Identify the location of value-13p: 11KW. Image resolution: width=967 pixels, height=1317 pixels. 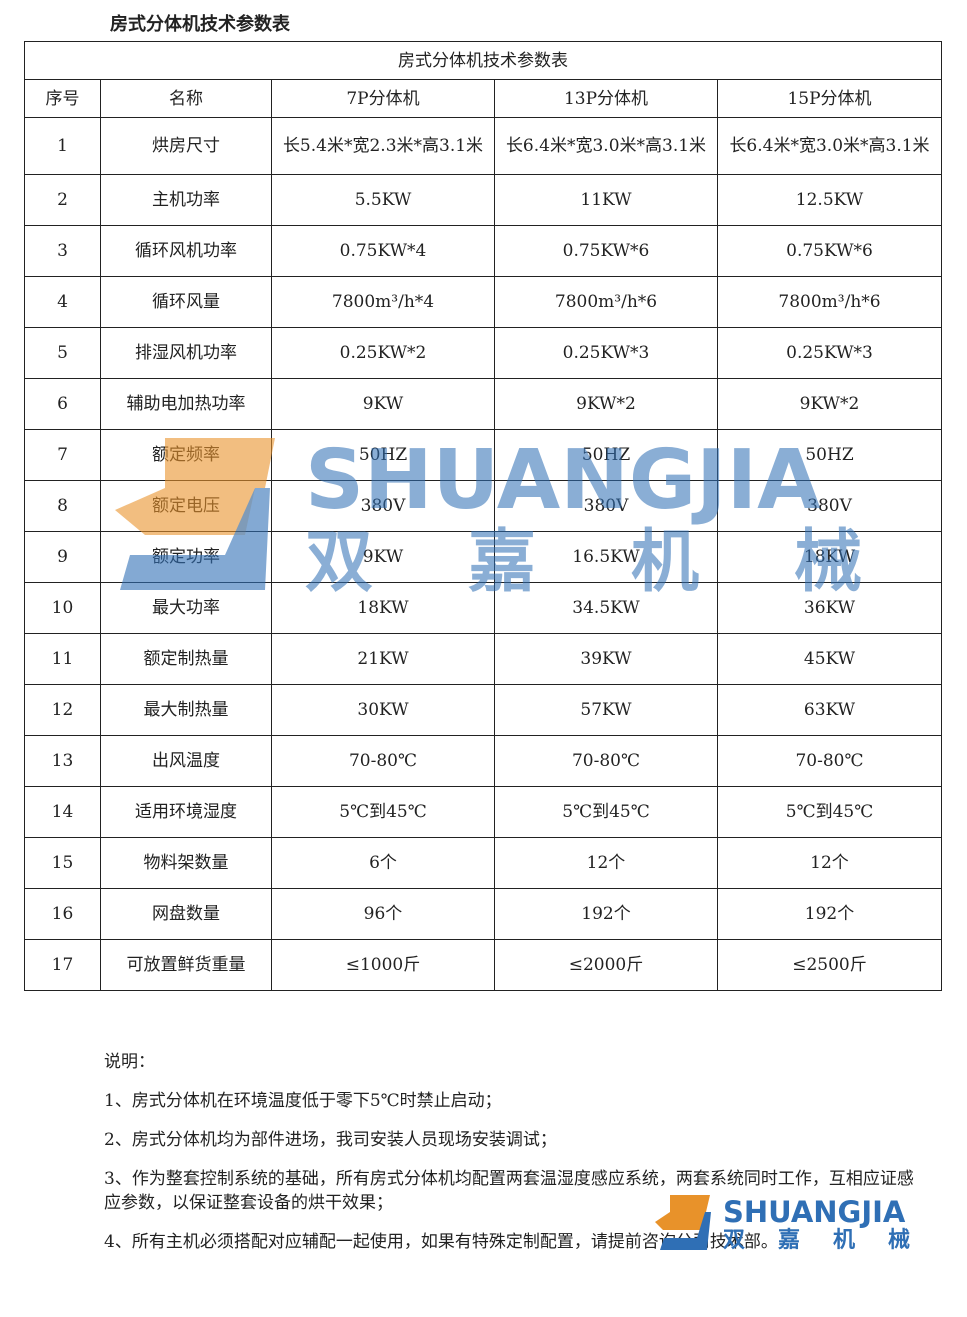
(606, 200).